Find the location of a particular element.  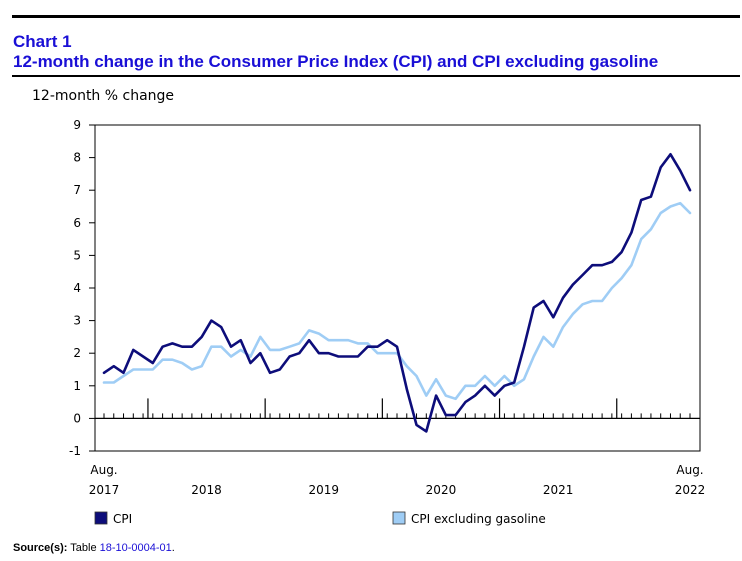

y-axis-label: 12-month % change is located at coordinates (103, 96).